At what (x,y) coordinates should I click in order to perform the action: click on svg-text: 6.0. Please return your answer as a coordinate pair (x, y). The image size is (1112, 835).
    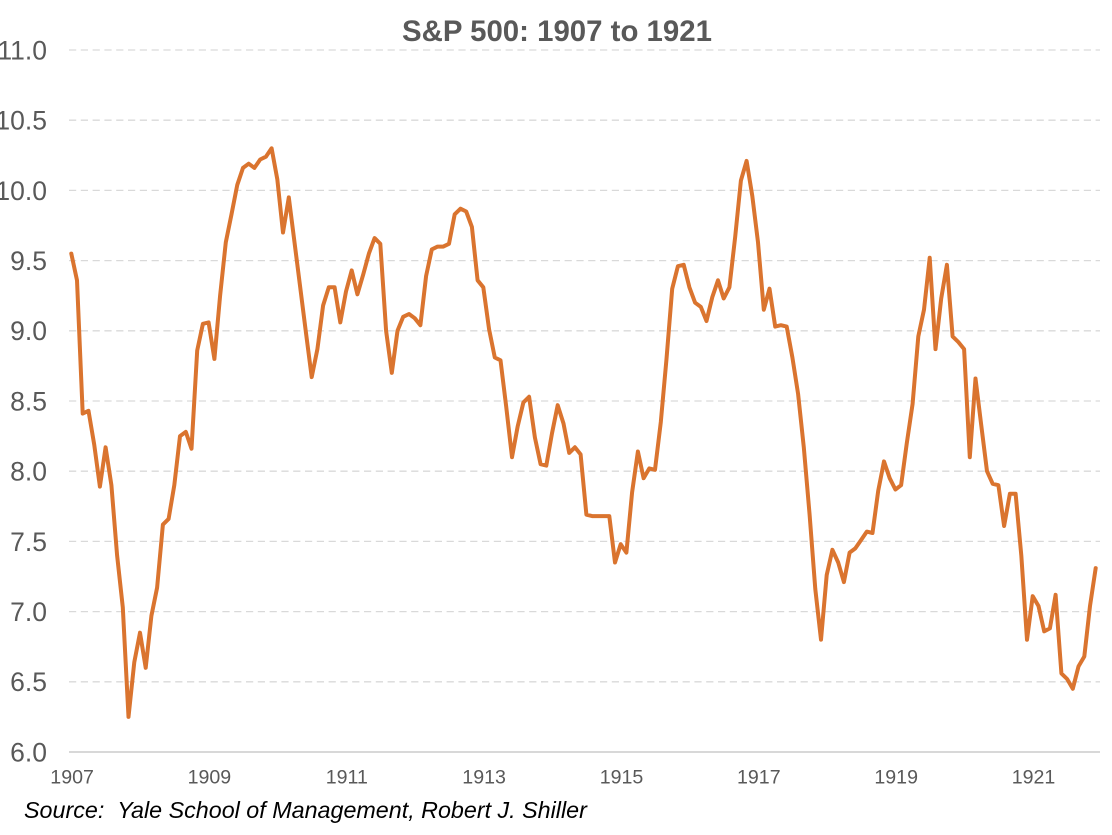
    Looking at the image, I should click on (28, 752).